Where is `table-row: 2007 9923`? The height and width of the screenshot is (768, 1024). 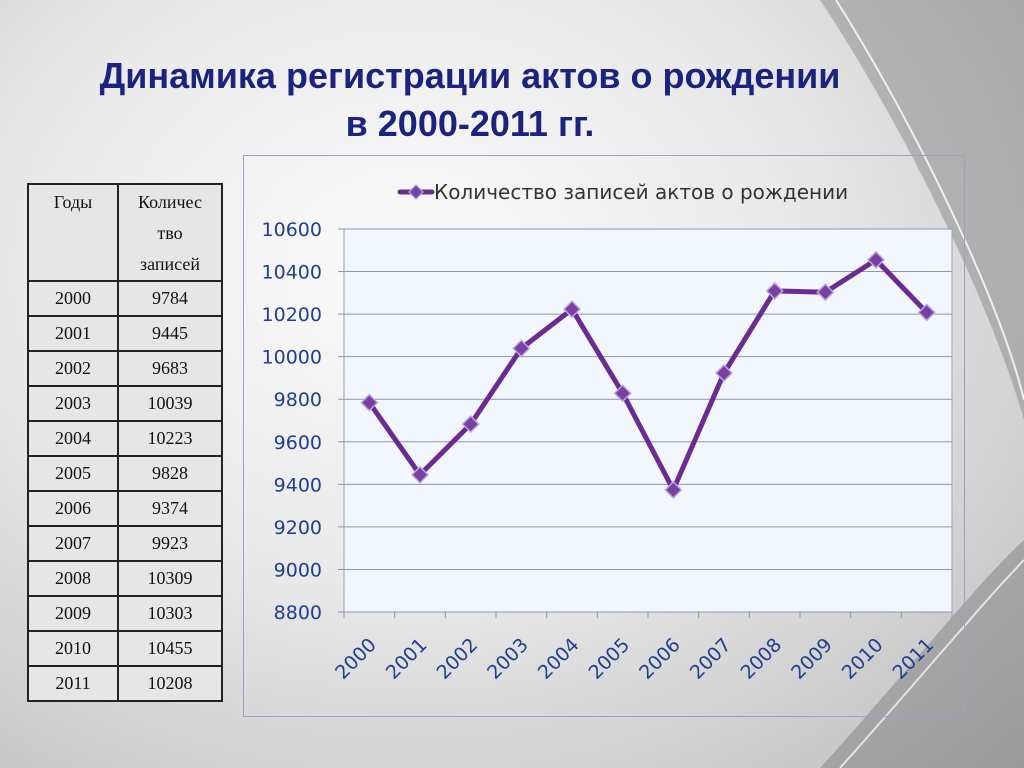
table-row: 2007 9923 is located at coordinates (125, 543).